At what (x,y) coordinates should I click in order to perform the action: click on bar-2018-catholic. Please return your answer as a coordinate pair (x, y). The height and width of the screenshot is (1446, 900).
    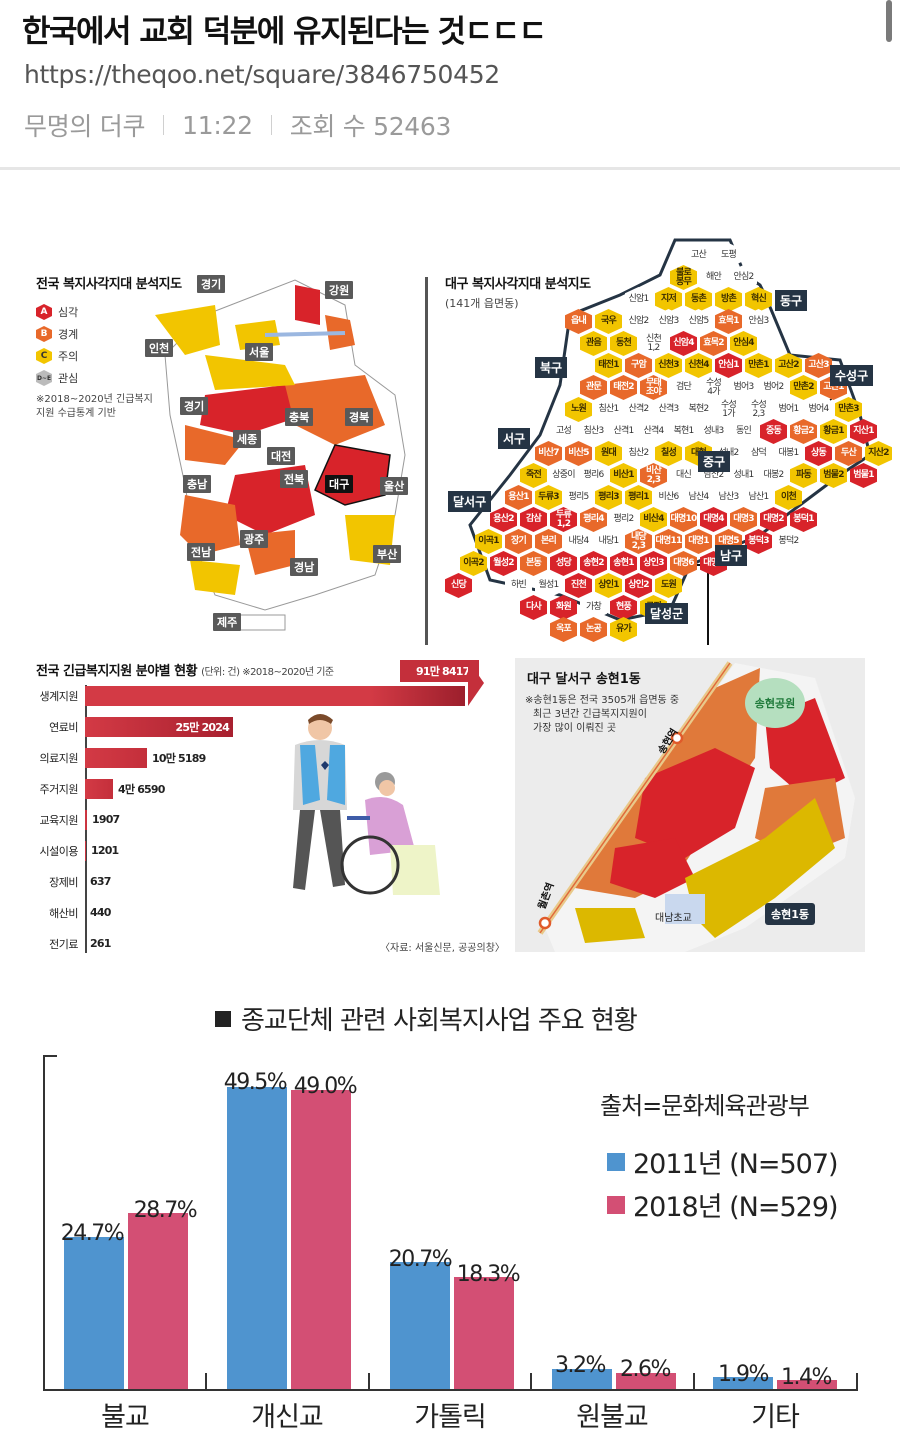
    Looking at the image, I should click on (484, 1333).